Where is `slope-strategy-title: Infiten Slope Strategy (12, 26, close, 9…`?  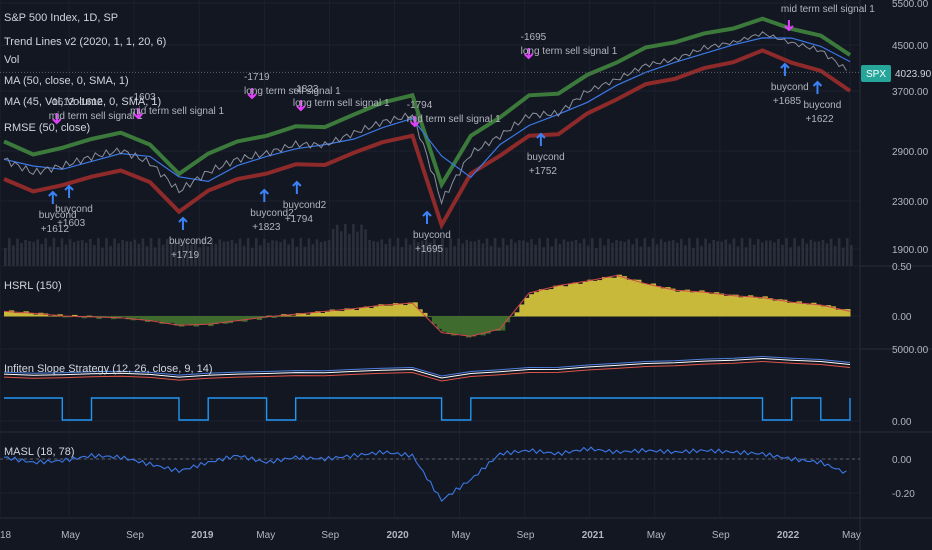 slope-strategy-title: Infiten Slope Strategy (12, 26, close, 9… is located at coordinates (108, 369).